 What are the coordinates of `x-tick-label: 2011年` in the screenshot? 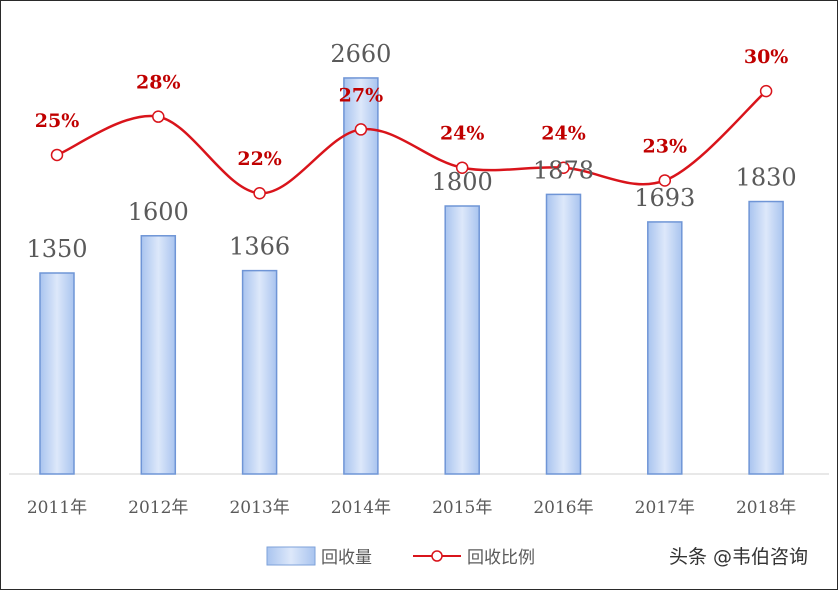 It's located at (57, 508).